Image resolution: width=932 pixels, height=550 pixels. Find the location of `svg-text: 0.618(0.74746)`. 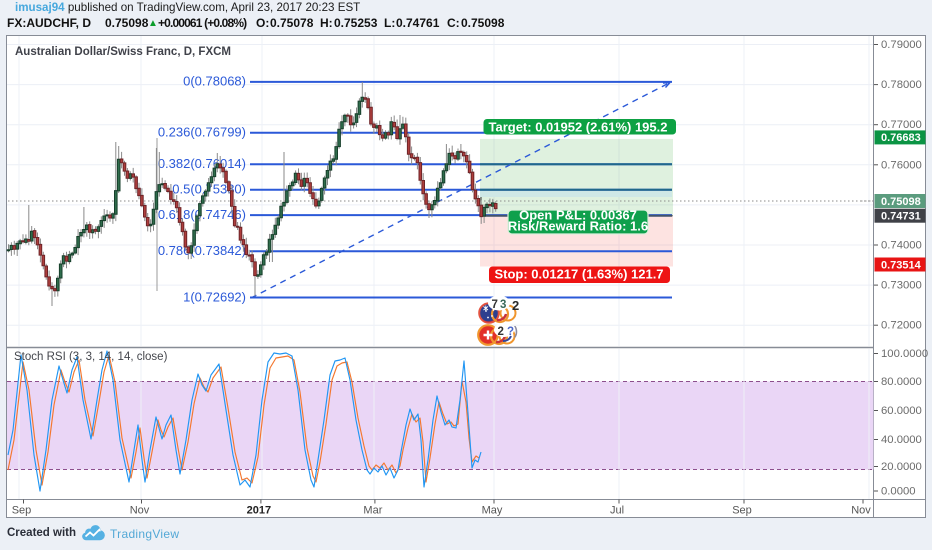

svg-text: 0.618(0.74746) is located at coordinates (202, 214).